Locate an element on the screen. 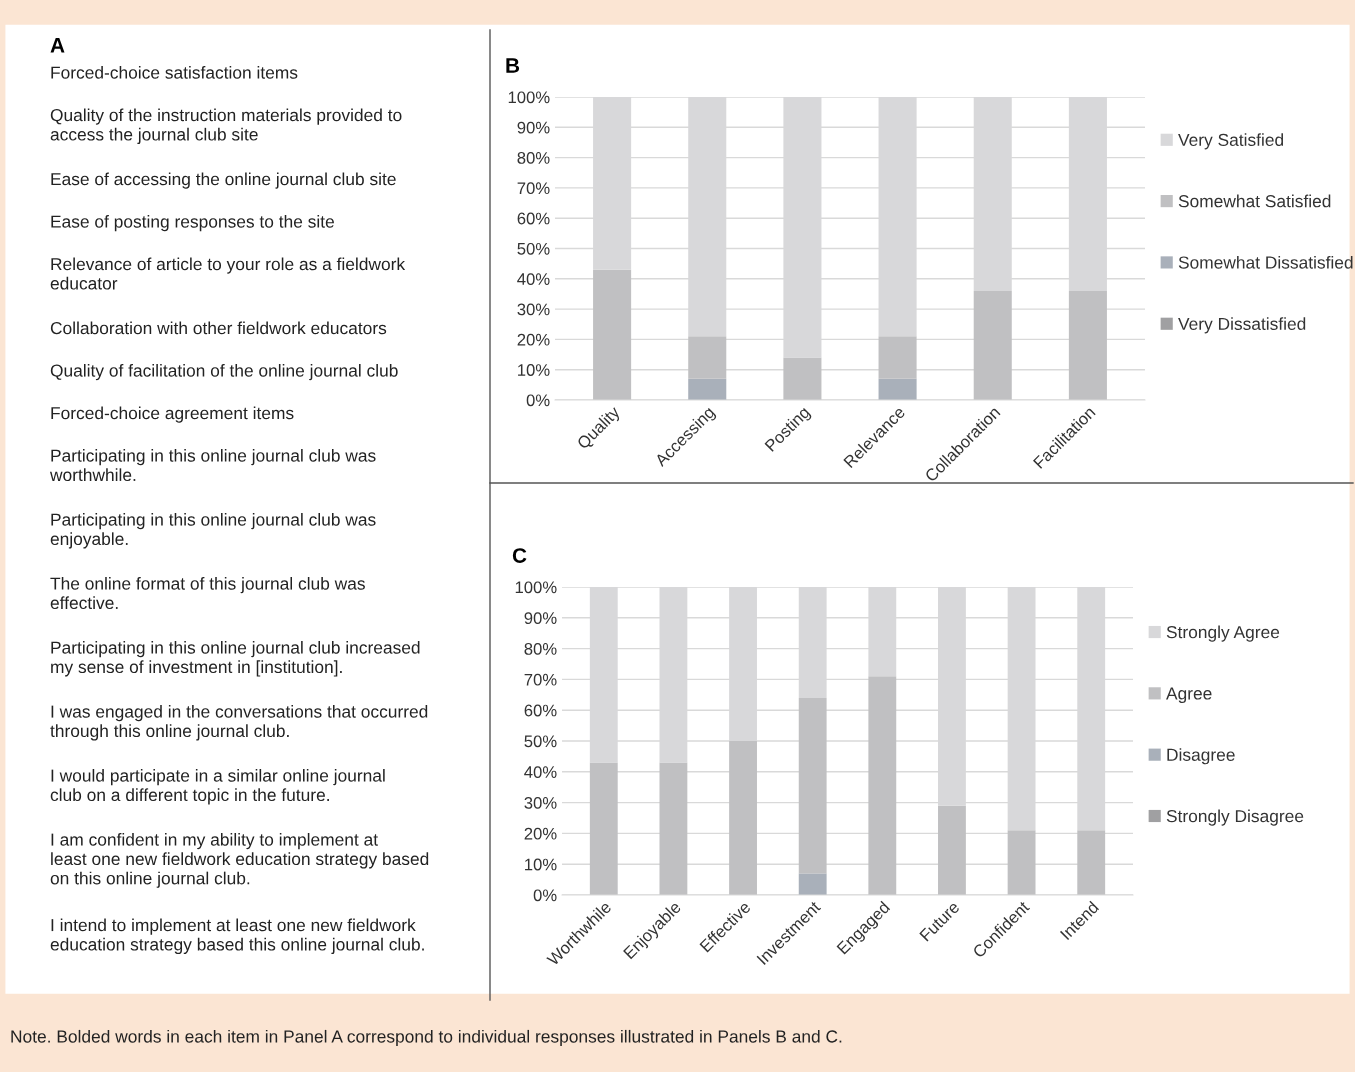 This screenshot has height=1072, width=1355. text: Forced-choice agreement items is located at coordinates (172, 414).